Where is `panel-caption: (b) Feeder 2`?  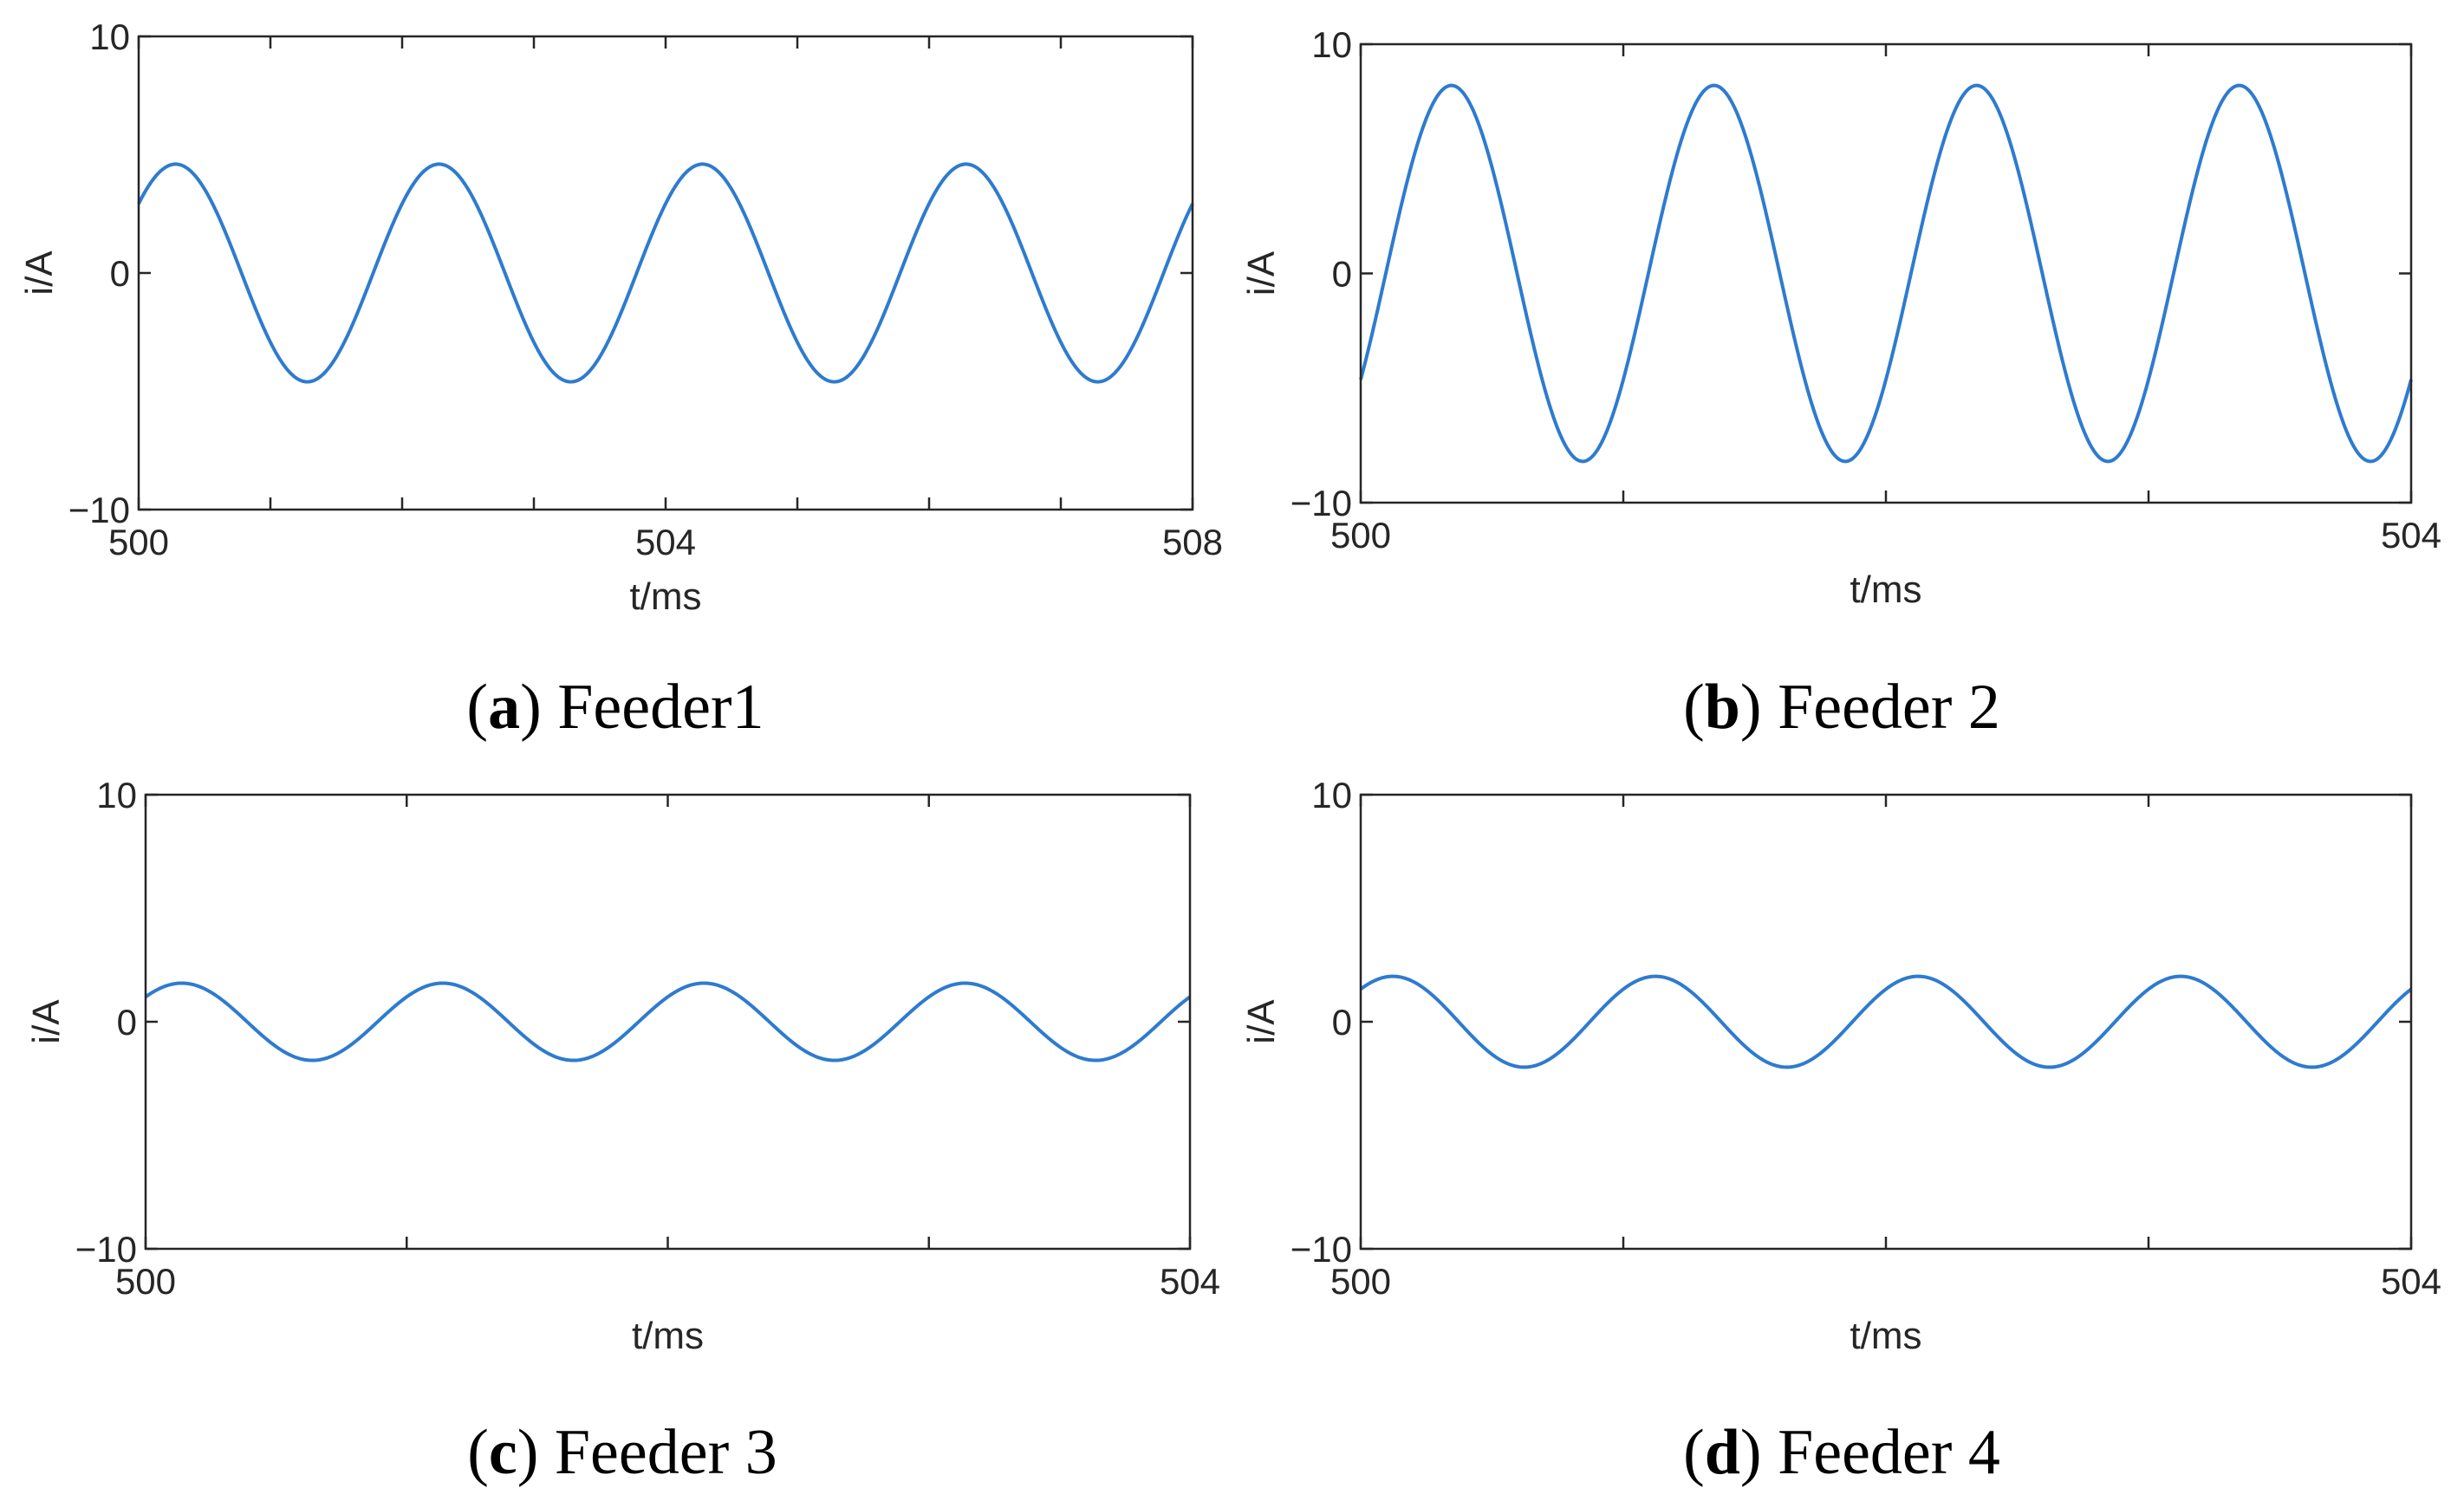
panel-caption: (b) Feeder 2 is located at coordinates (1842, 707).